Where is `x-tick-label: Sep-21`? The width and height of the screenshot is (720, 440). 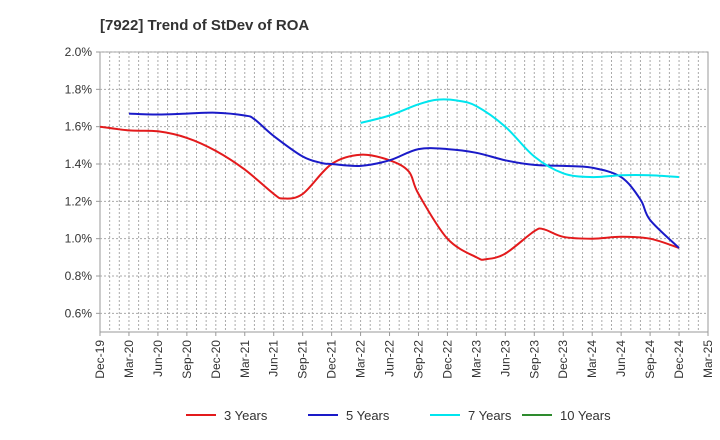 x-tick-label: Sep-21 is located at coordinates (303, 359).